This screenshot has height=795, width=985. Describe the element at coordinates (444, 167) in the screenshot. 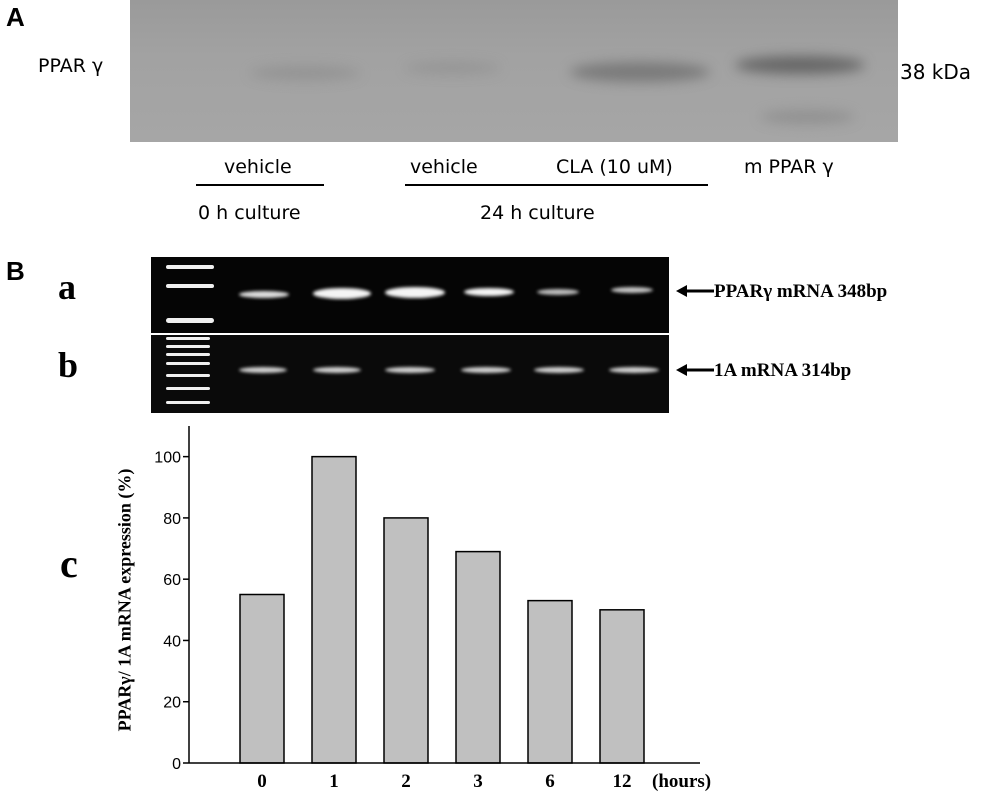

I see `lane-label-vehicle-24h: vehicle` at that location.